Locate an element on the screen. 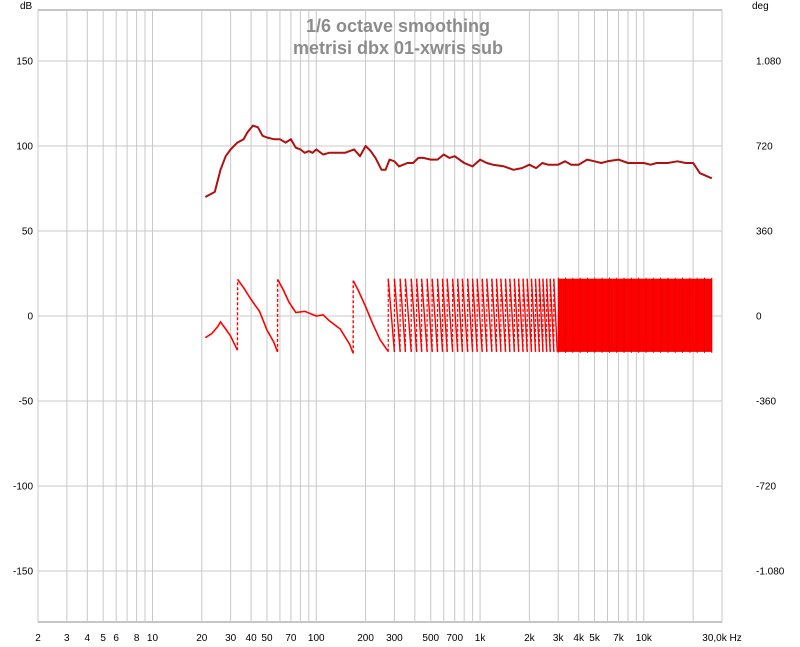  y-tick-label: 150 is located at coordinates (24, 62).